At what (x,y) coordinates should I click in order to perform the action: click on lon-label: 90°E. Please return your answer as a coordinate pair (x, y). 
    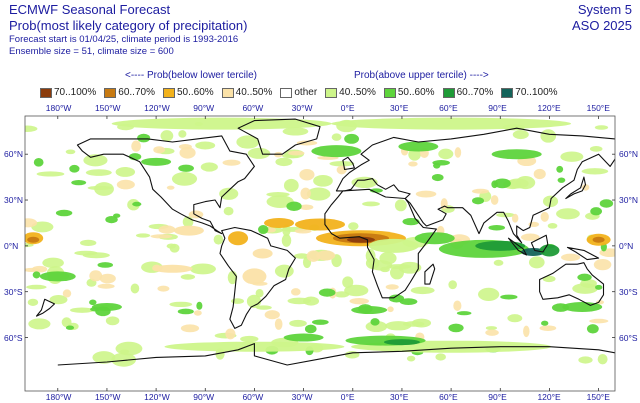
    Looking at the image, I should click on (497, 108).